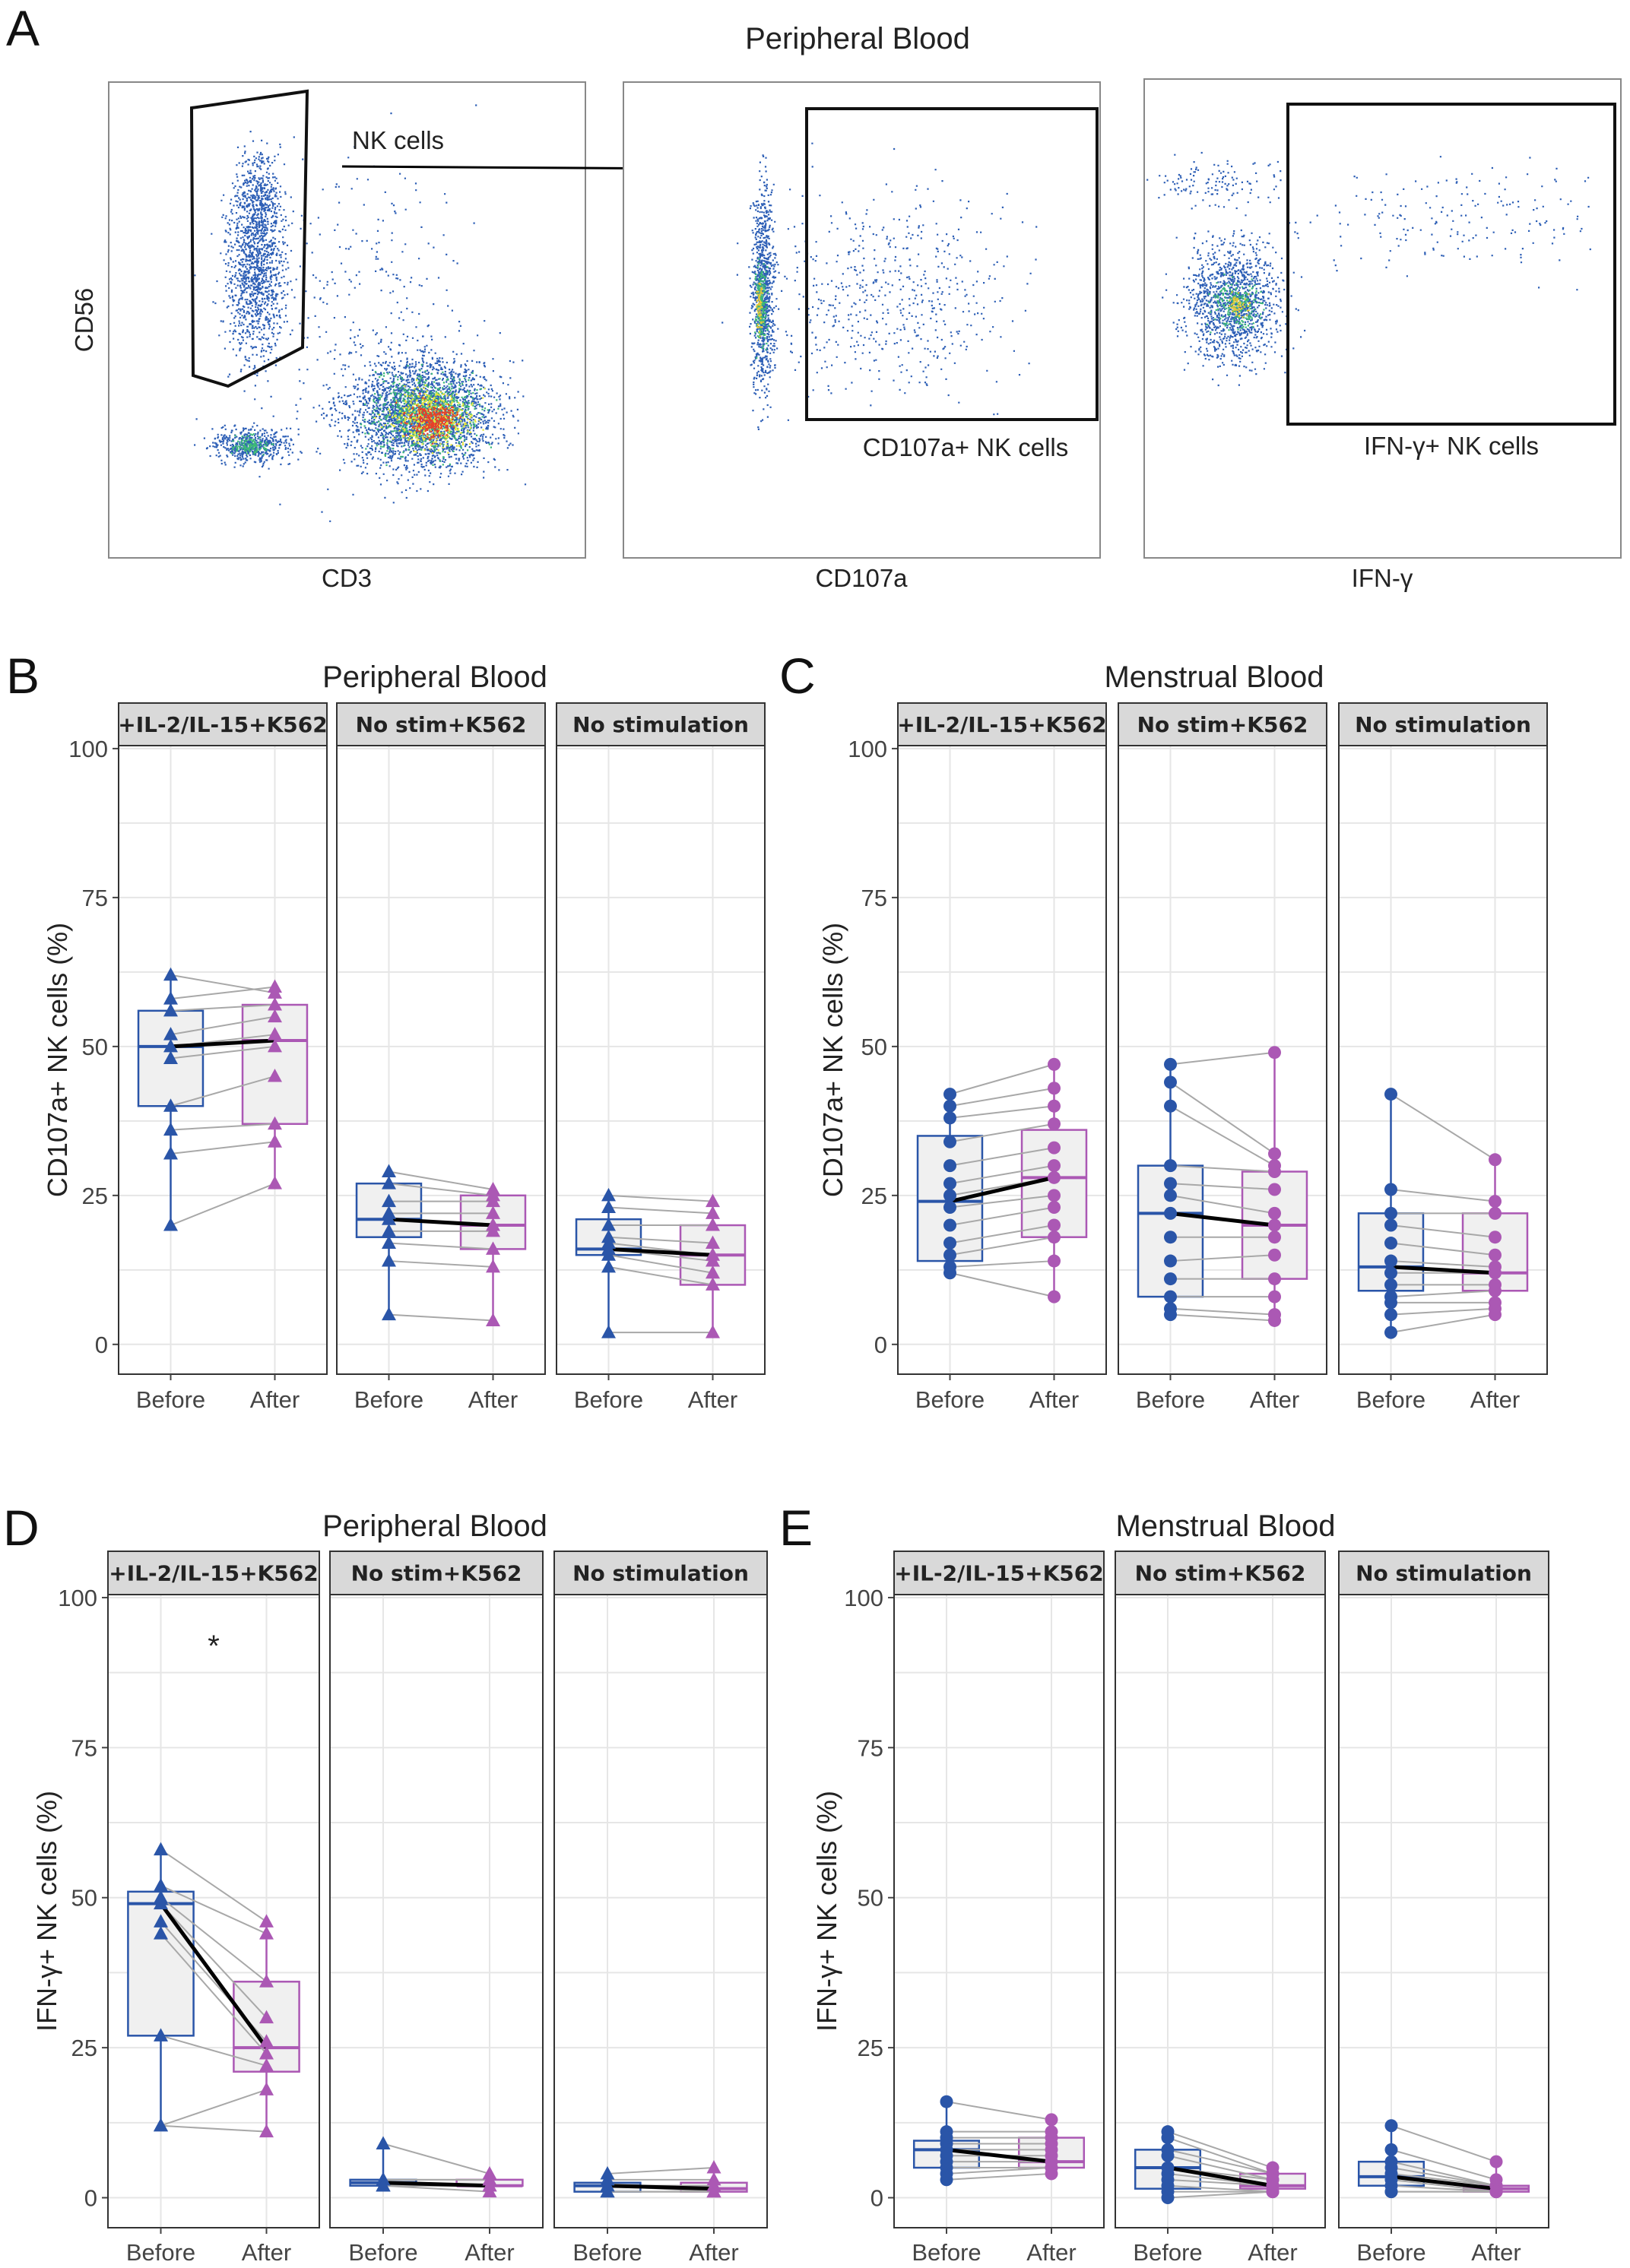  Describe the element at coordinates (879, 286) in the screenshot. I see `flow-dots-cd107a` at that location.